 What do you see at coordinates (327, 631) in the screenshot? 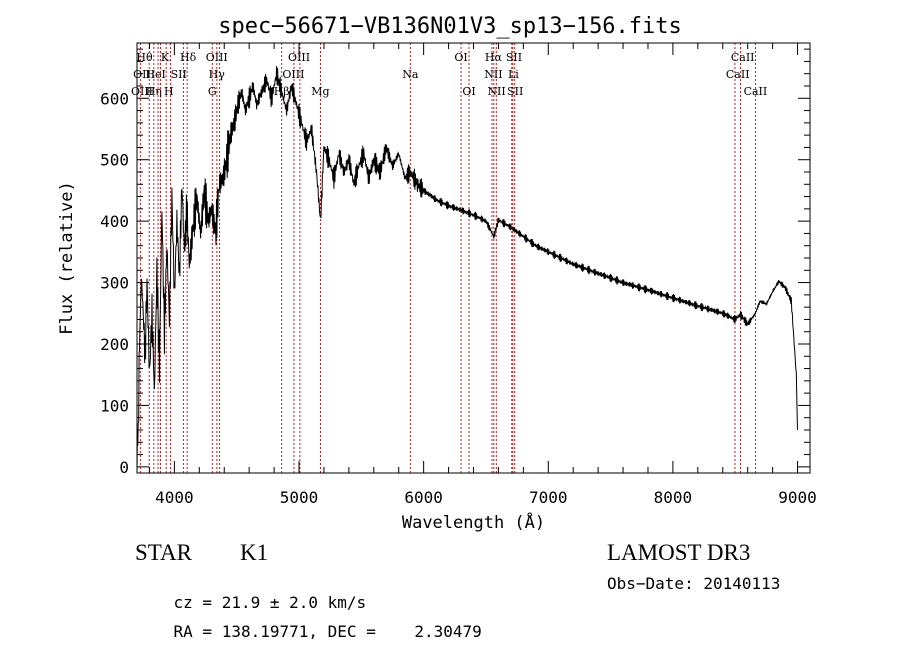
I see `radec-text: RA = 138.19771, DEC = 2.30479` at bounding box center [327, 631].